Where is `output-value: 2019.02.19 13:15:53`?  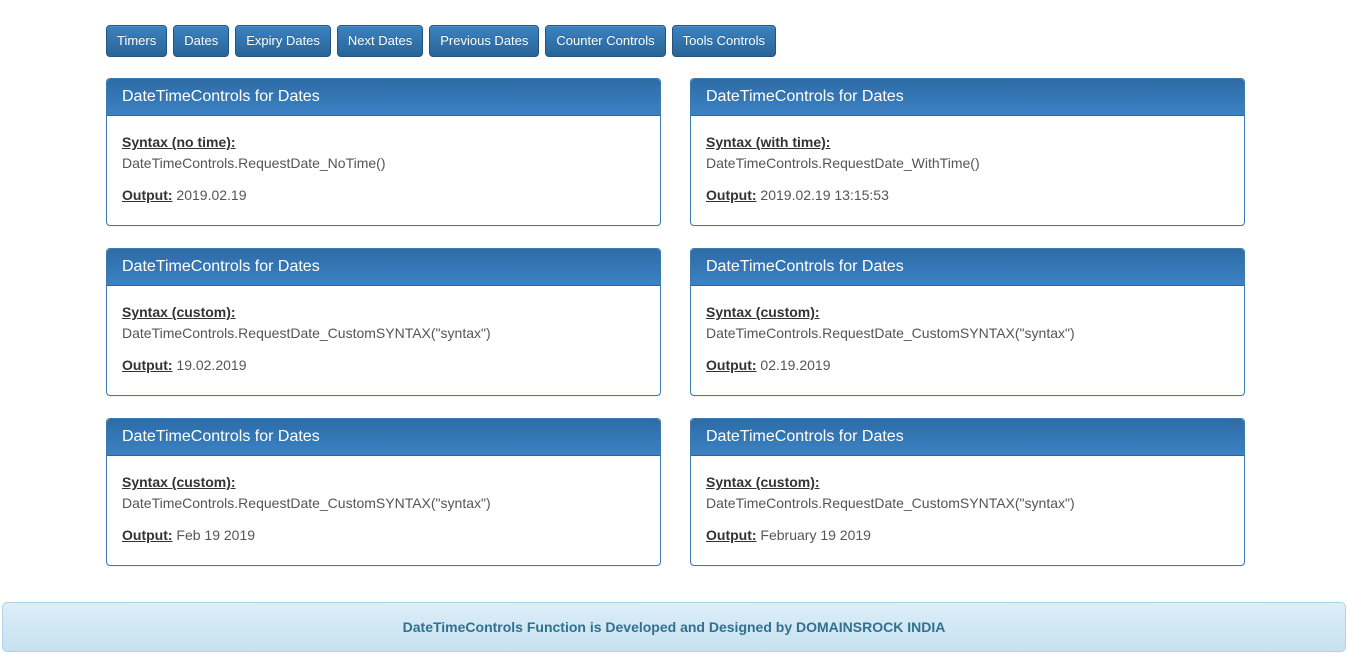 output-value: 2019.02.19 13:15:53 is located at coordinates (824, 195).